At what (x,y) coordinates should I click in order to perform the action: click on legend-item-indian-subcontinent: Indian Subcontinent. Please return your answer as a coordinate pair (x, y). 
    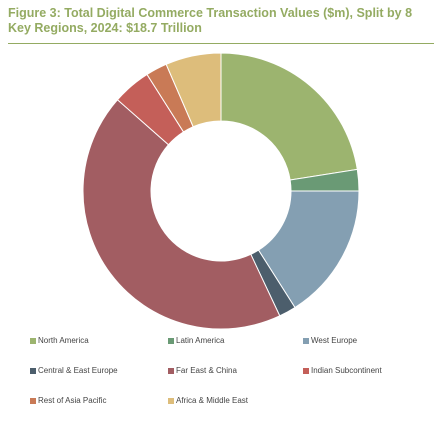
    Looking at the image, I should click on (342, 370).